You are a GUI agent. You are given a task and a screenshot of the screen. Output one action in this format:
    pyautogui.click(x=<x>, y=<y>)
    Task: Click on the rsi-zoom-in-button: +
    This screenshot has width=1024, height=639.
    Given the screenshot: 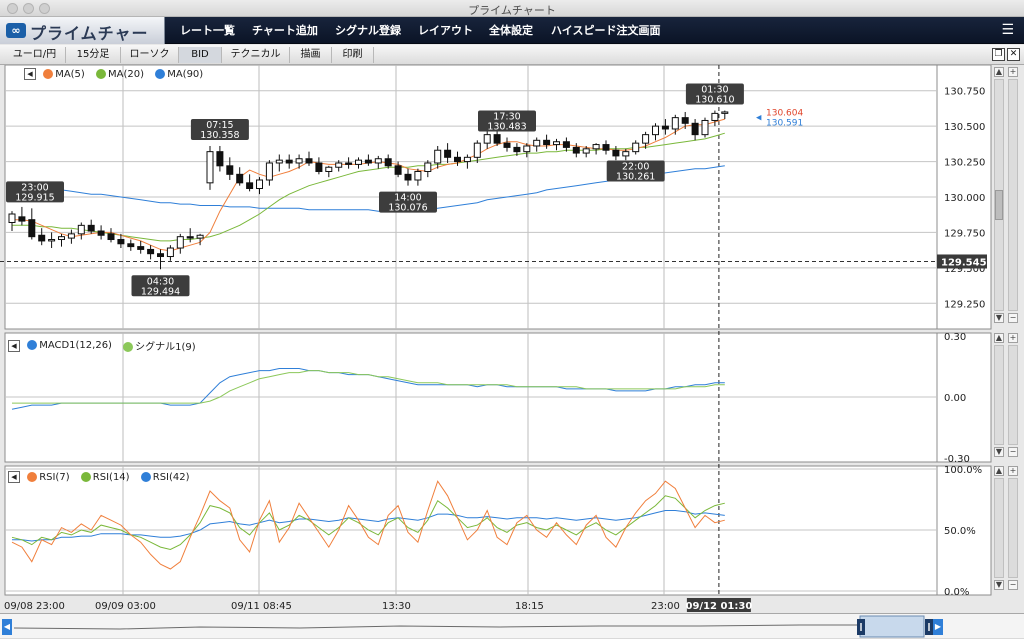 What is the action you would take?
    pyautogui.click(x=1013, y=471)
    